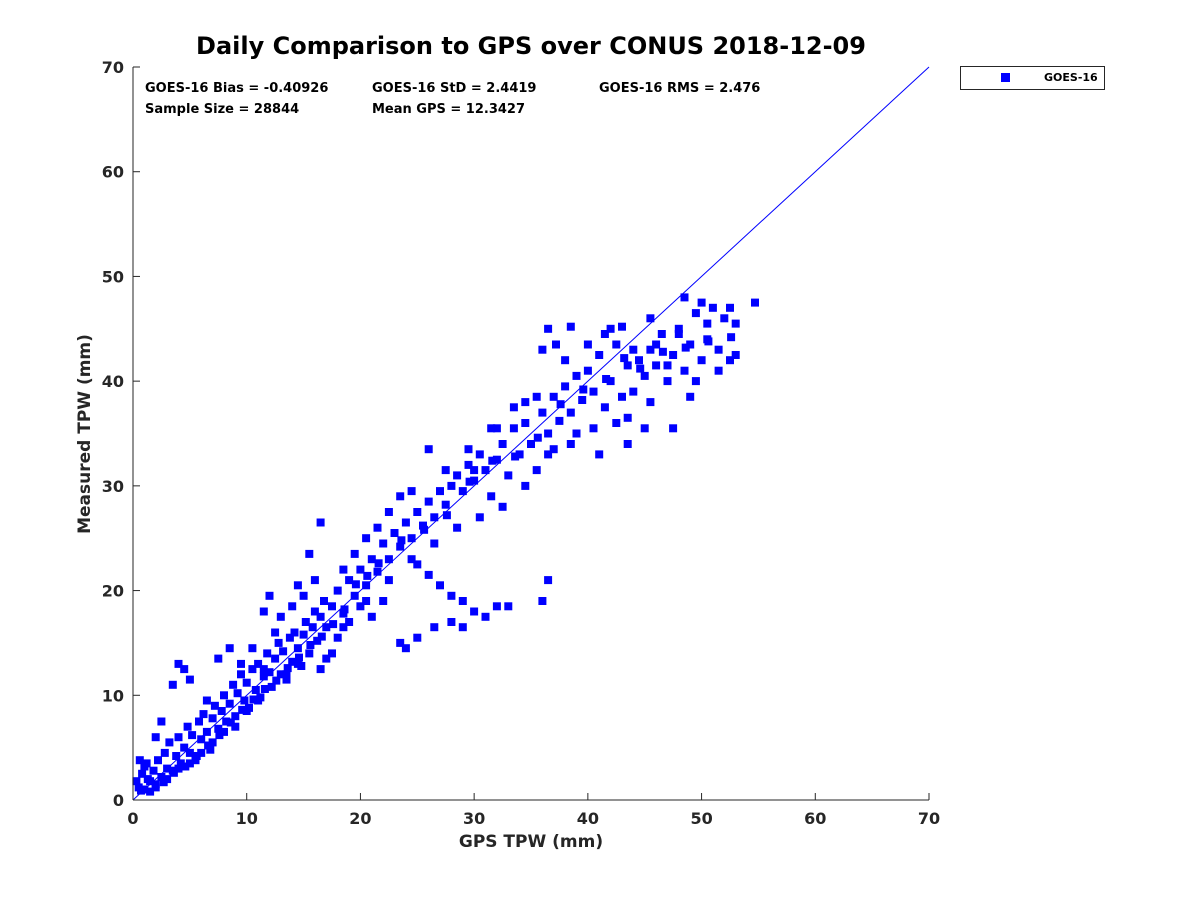 The height and width of the screenshot is (900, 1200). Describe the element at coordinates (531, 842) in the screenshot. I see `x-axis-label: GPS TPW (mm)` at that location.